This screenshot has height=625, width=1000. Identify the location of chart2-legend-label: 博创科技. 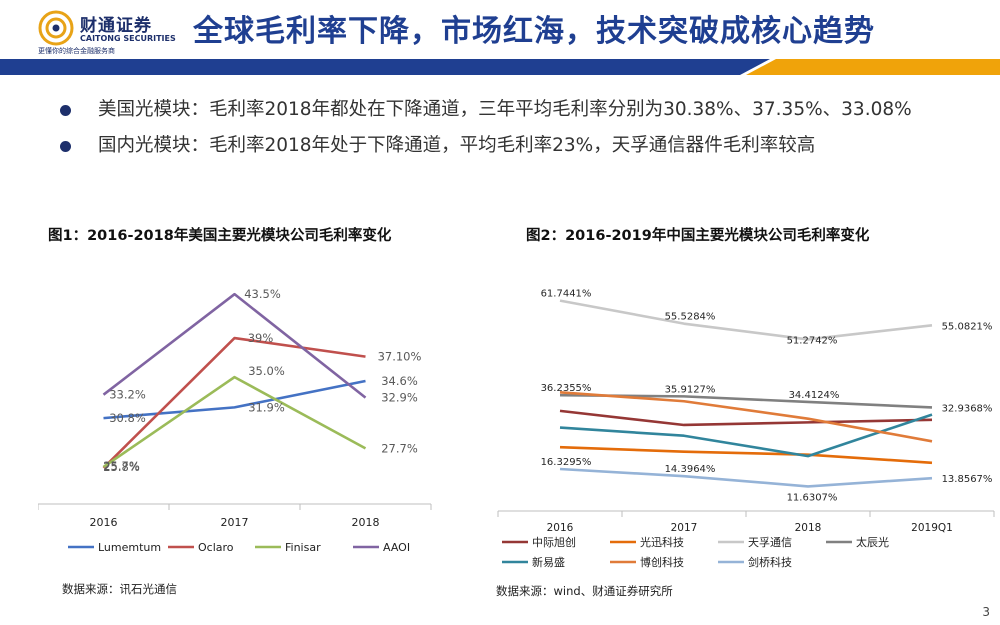
(662, 562).